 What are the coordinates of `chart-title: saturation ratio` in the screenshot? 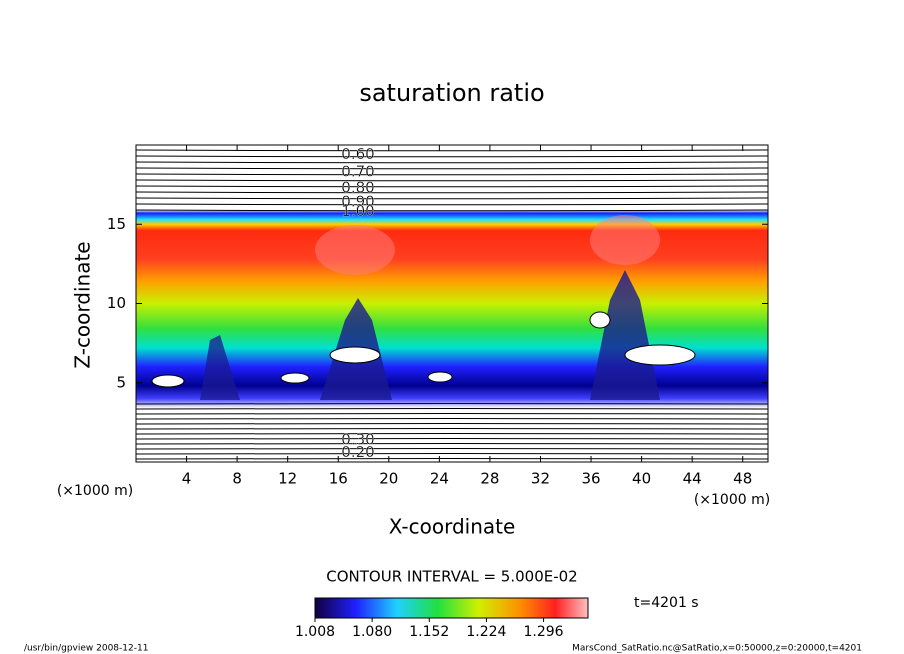 It's located at (451, 93).